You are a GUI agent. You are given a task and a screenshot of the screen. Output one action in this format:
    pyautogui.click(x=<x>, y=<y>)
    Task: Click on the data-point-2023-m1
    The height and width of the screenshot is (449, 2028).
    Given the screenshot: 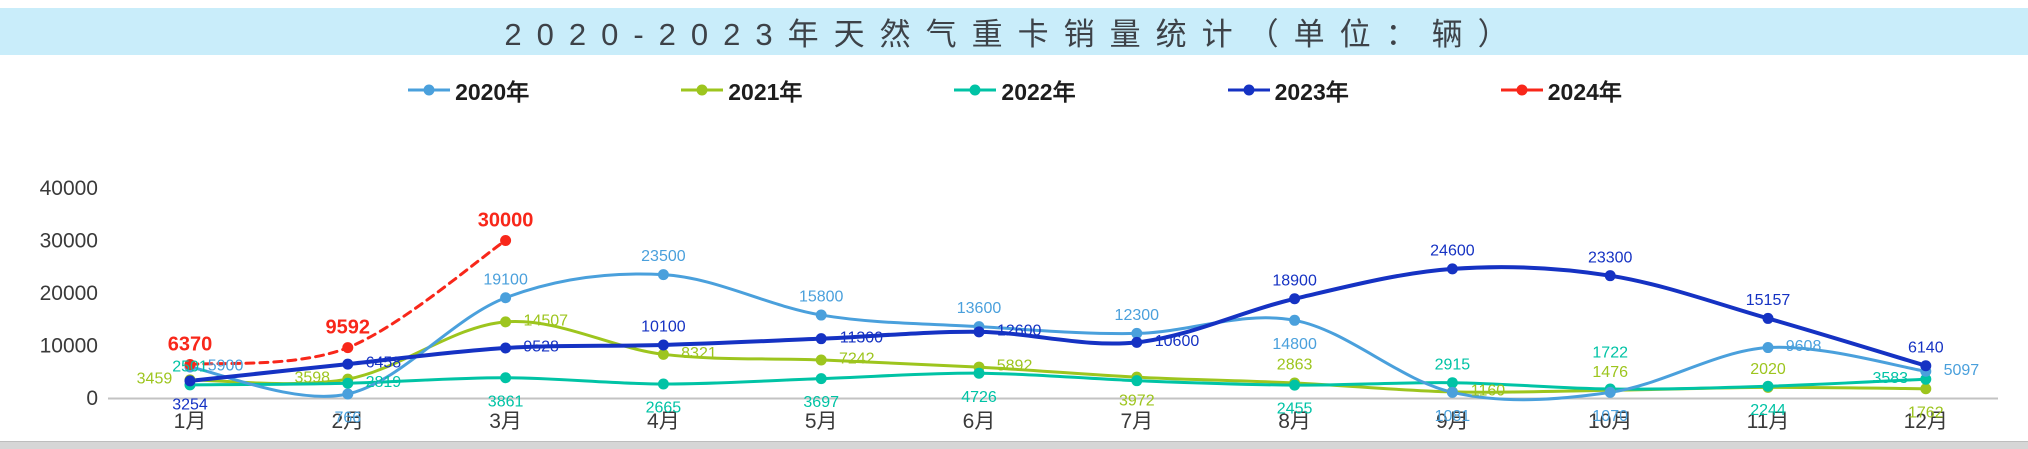 What is the action you would take?
    pyautogui.click(x=190, y=381)
    